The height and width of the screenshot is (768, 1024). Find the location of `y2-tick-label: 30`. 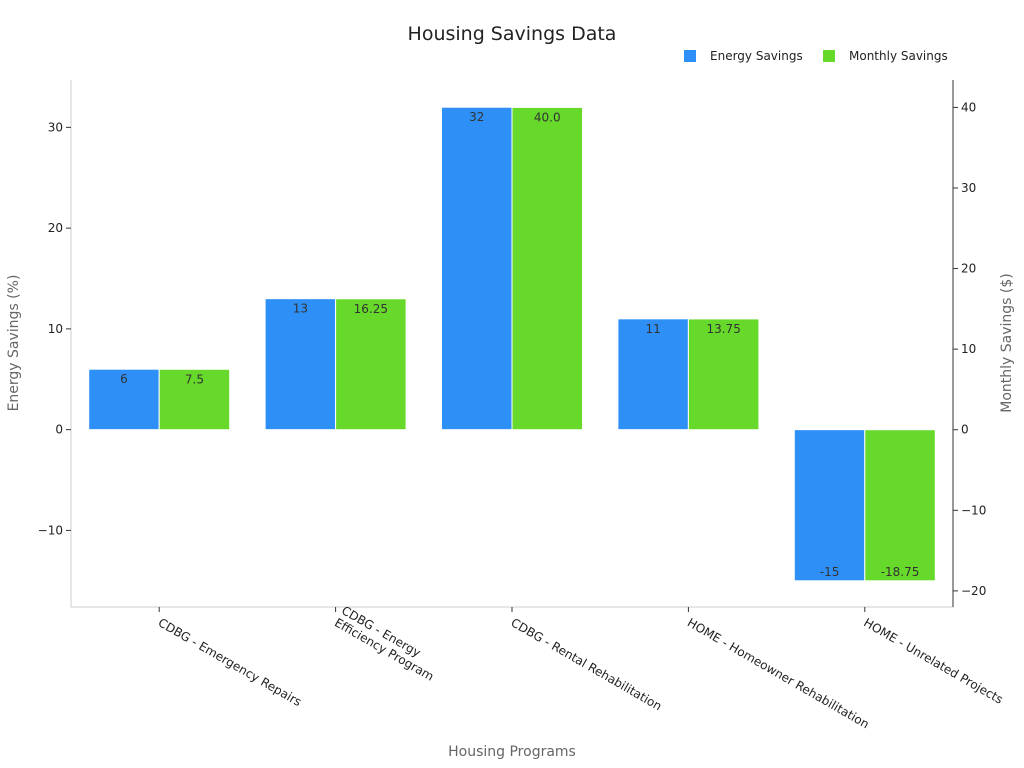

y2-tick-label: 30 is located at coordinates (968, 188).